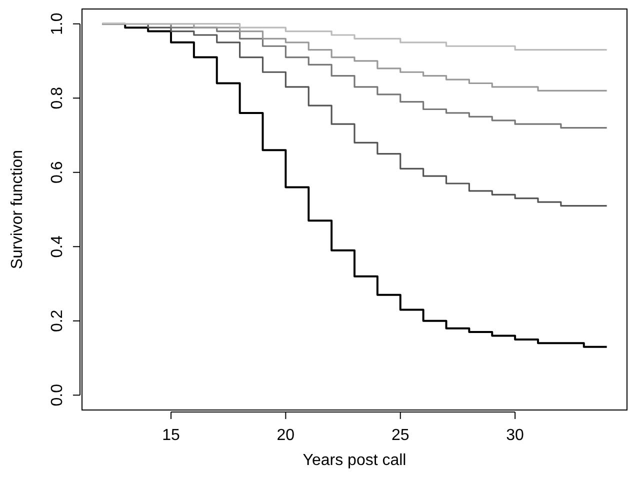  Describe the element at coordinates (57, 395) in the screenshot. I see `y-tick-label: 0.0` at that location.